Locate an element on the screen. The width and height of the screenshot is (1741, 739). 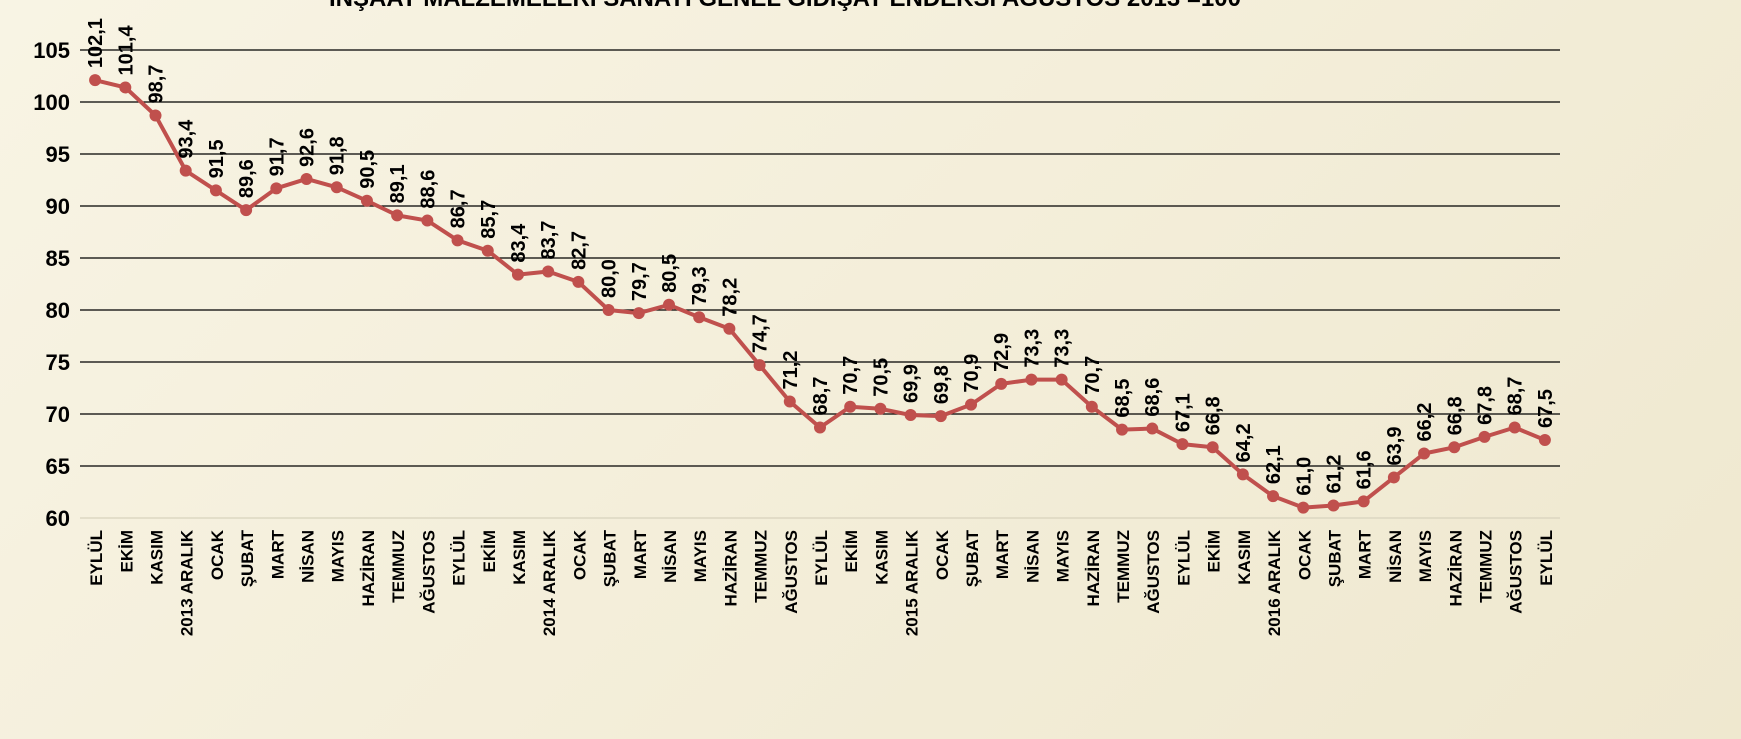
data-label: 68,6 is located at coordinates (1153, 397).